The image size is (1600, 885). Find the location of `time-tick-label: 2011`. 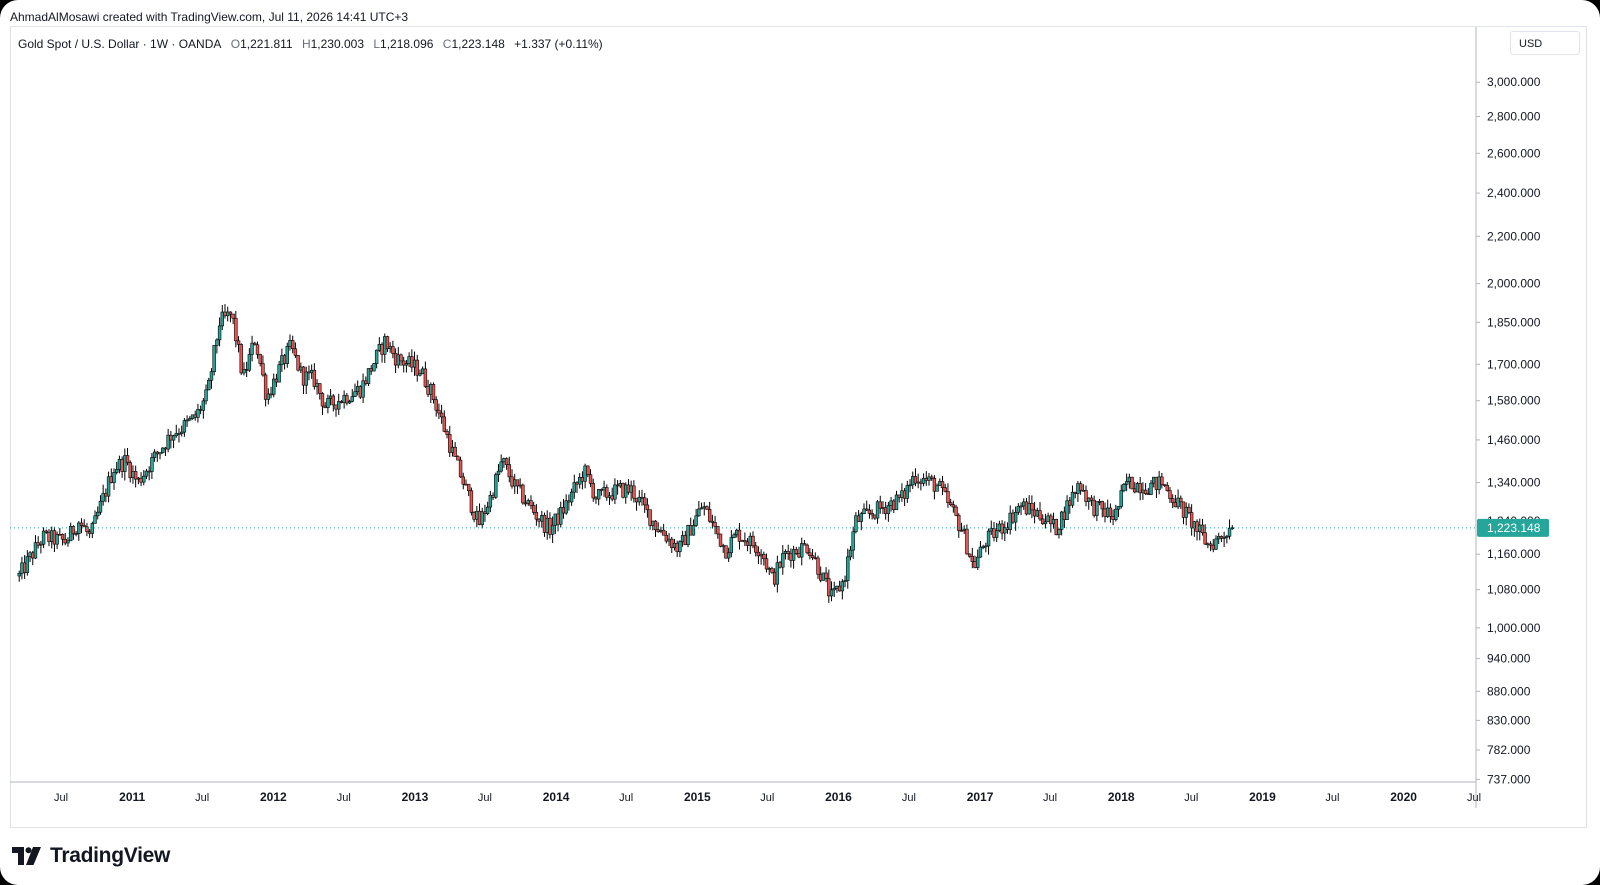

time-tick-label: 2011 is located at coordinates (132, 797).